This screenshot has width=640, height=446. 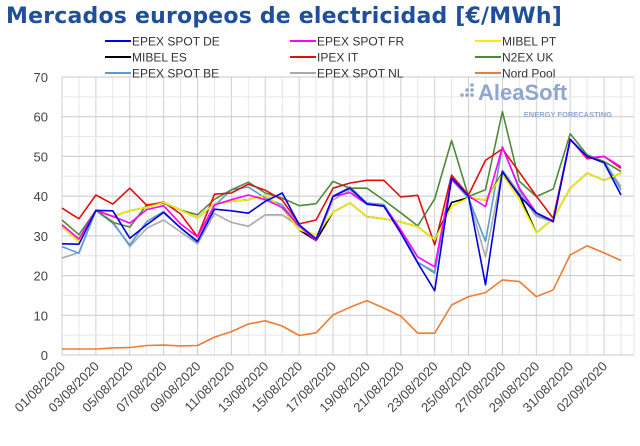 I want to click on legend-label: EPEX SPOT FR, so click(x=360, y=42).